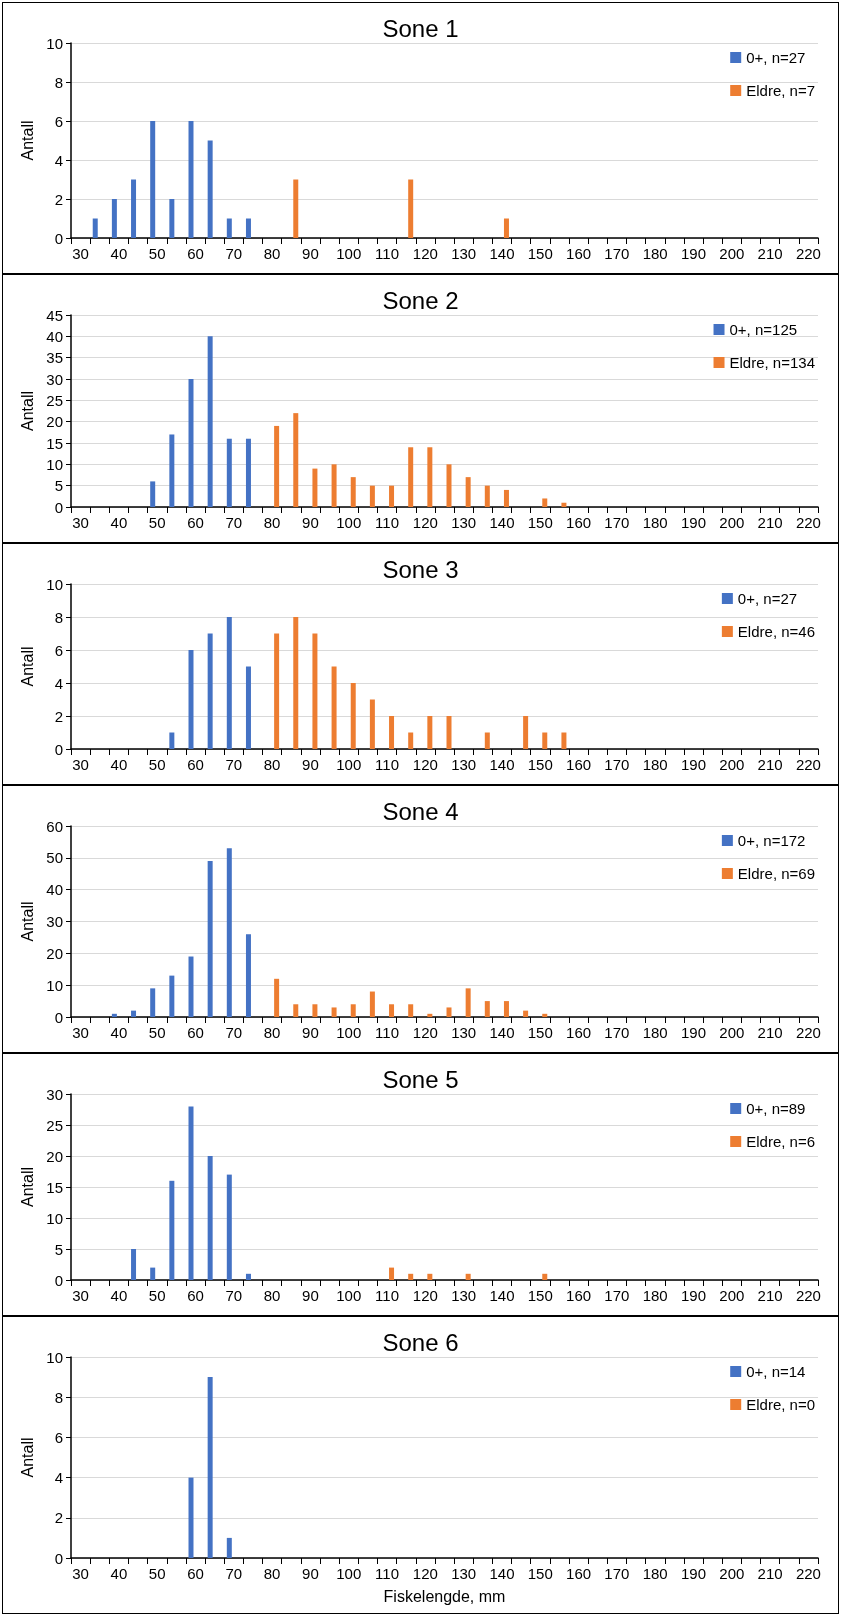 The height and width of the screenshot is (1616, 843). I want to click on x-tick-label: 140, so click(502, 1032).